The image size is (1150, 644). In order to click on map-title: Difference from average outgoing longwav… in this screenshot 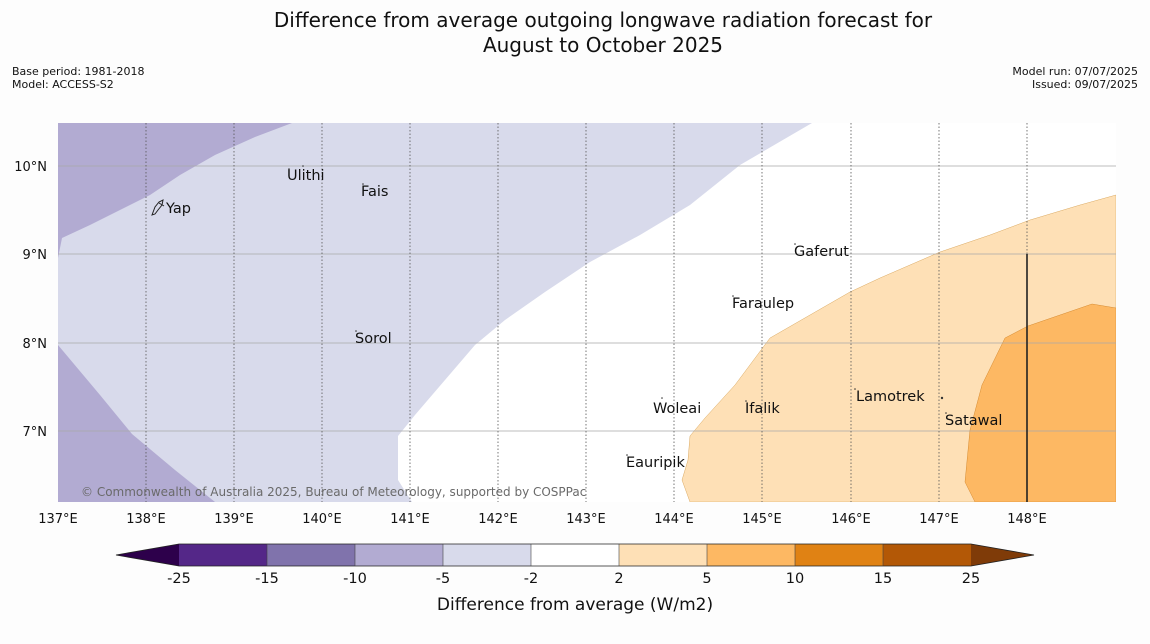, I will do `click(575, 33)`.